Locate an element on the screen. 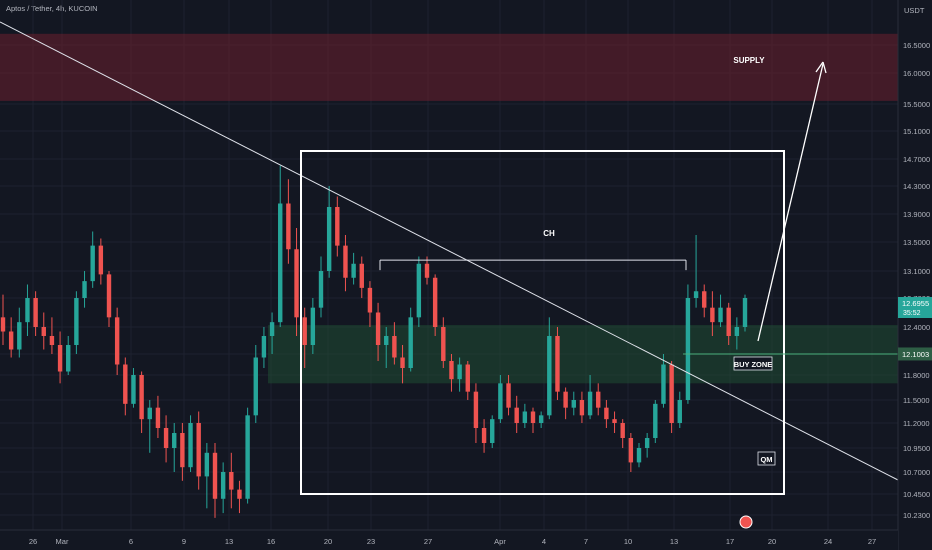 The image size is (932, 550). x-tick-label: 26 is located at coordinates (33, 541).